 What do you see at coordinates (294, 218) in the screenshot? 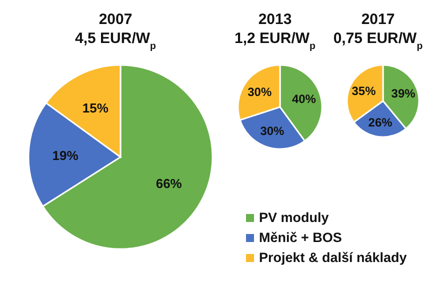
I see `legend-label: PV moduly` at bounding box center [294, 218].